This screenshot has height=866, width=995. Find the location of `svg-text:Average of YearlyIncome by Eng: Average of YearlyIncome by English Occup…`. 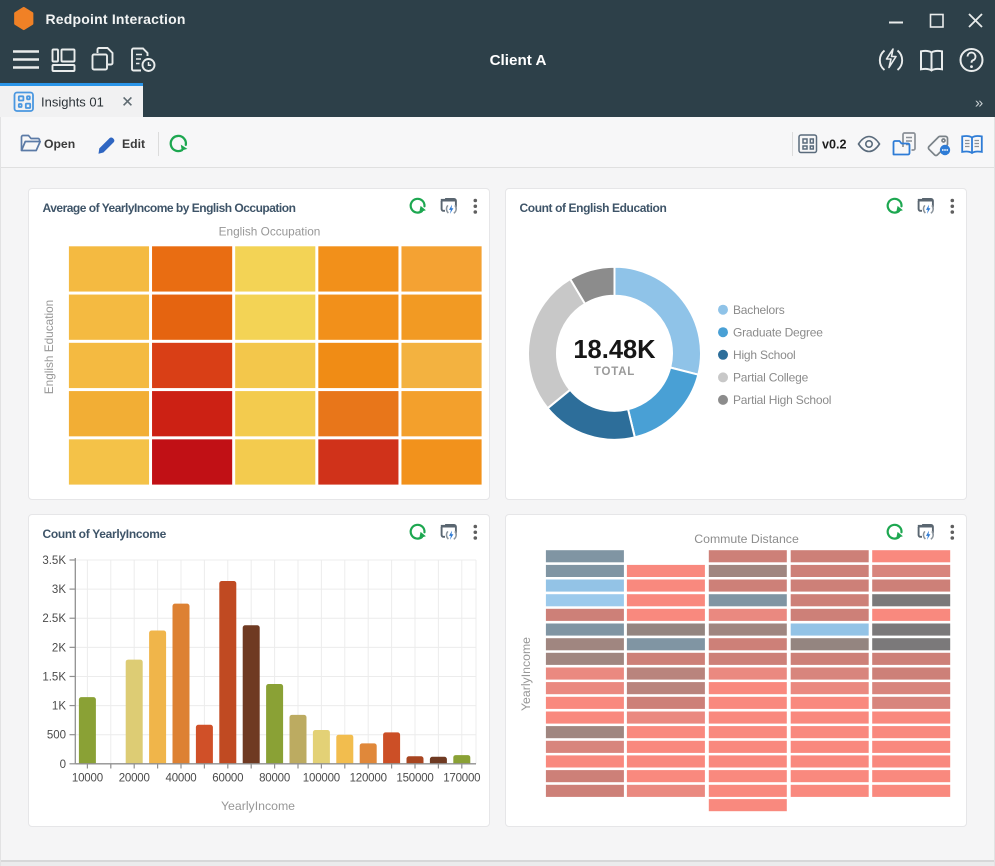

svg-text:Average of YearlyIncome by Eng: Average of YearlyIncome by English Occup… is located at coordinates (169, 208).